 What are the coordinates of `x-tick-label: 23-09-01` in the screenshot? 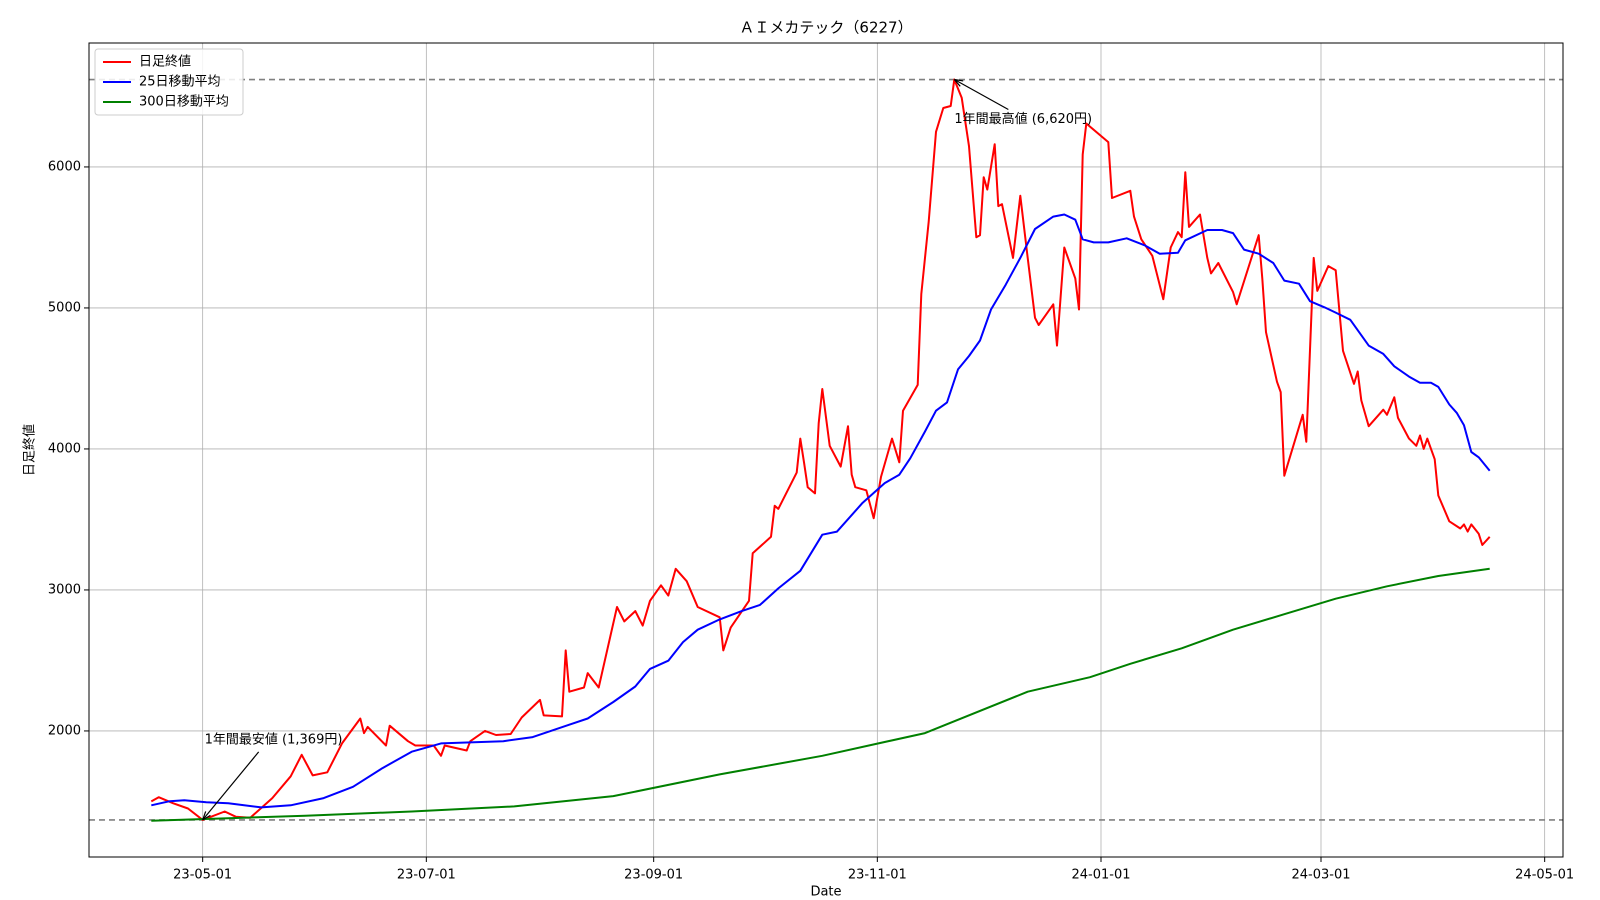 It's located at (653, 875).